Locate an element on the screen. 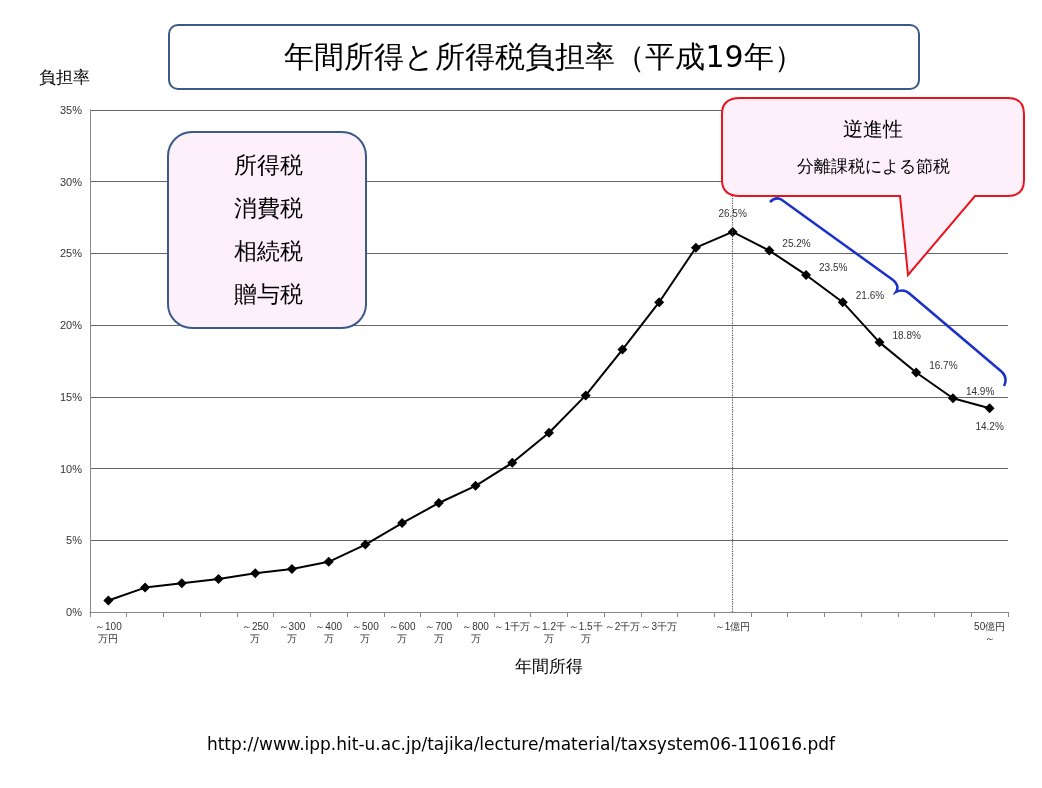 Image resolution: width=1042 pixels, height=788 pixels. x-tick-label: ～3千万 is located at coordinates (659, 626).